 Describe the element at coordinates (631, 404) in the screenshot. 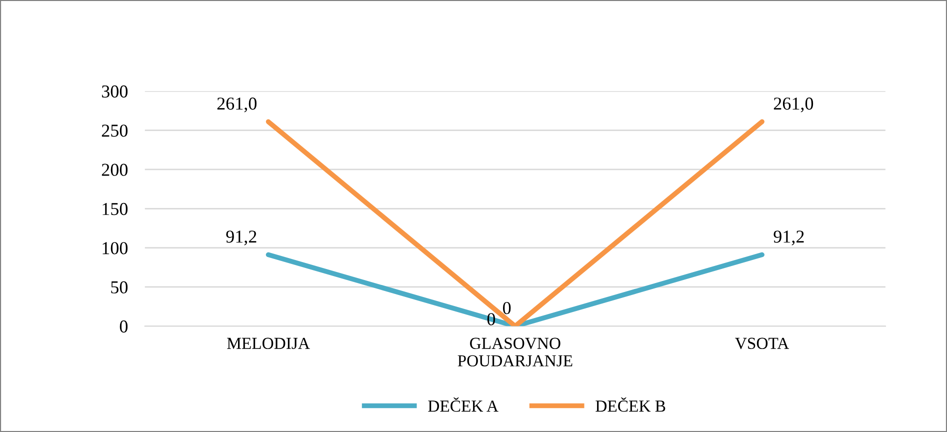

I see `legend-label: DEČEK B` at that location.